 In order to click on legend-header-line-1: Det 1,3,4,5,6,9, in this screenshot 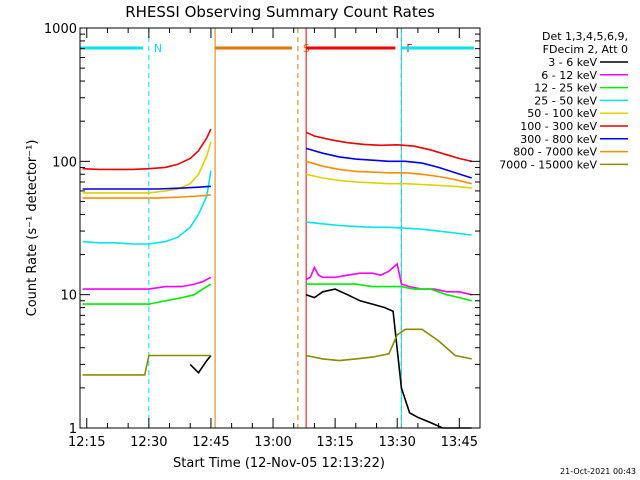, I will do `click(585, 36)`.